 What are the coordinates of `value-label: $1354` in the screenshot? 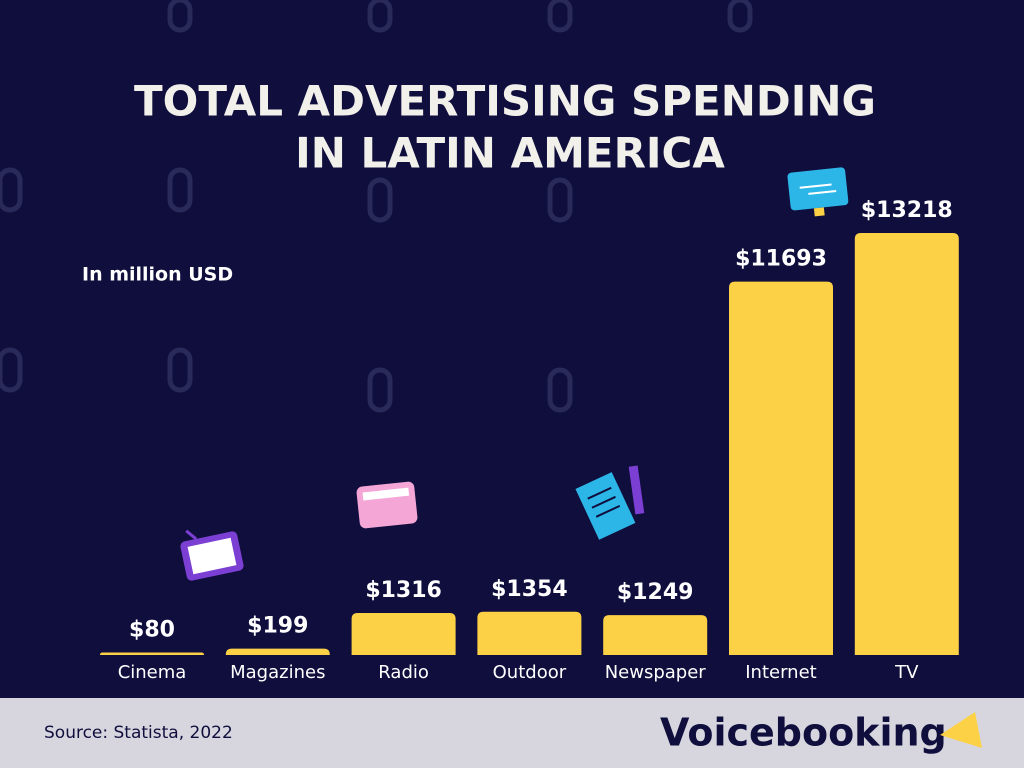 It's located at (529, 589).